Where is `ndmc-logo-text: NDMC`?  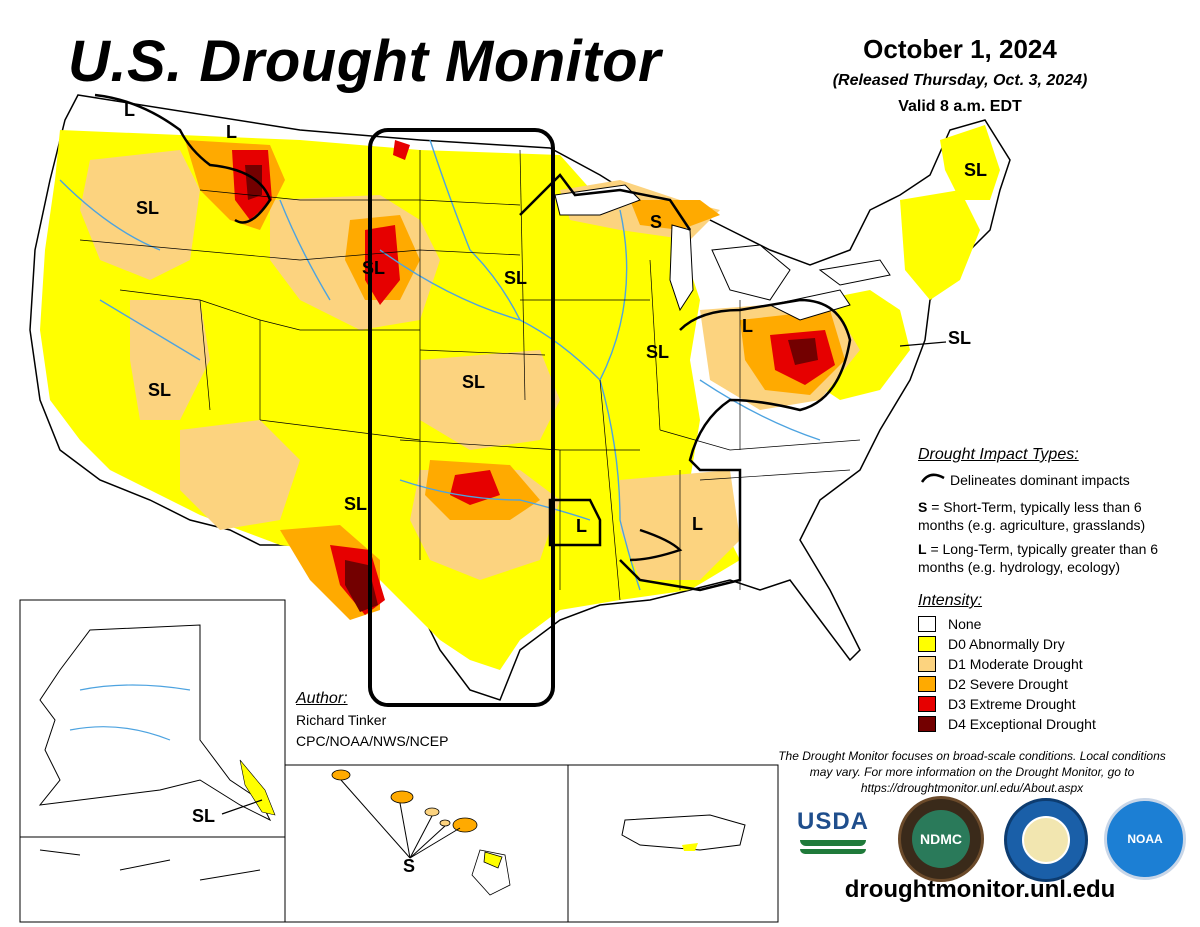 ndmc-logo-text: NDMC is located at coordinates (941, 839).